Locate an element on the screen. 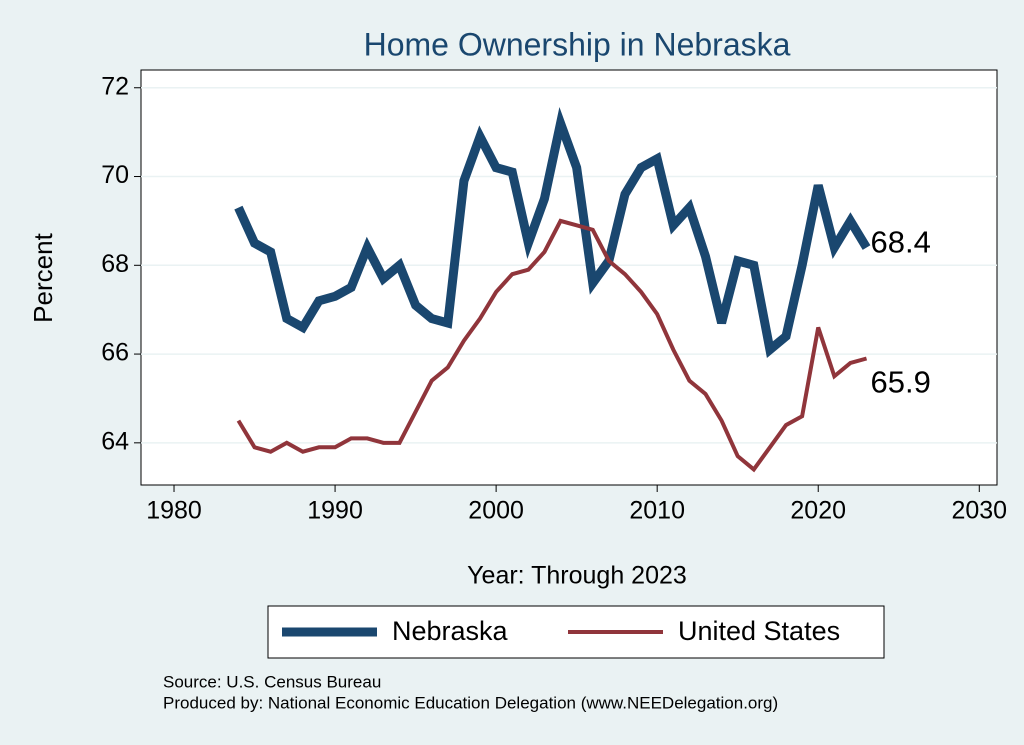 This screenshot has height=745, width=1024. x-tick-label: 2020 is located at coordinates (818, 511).